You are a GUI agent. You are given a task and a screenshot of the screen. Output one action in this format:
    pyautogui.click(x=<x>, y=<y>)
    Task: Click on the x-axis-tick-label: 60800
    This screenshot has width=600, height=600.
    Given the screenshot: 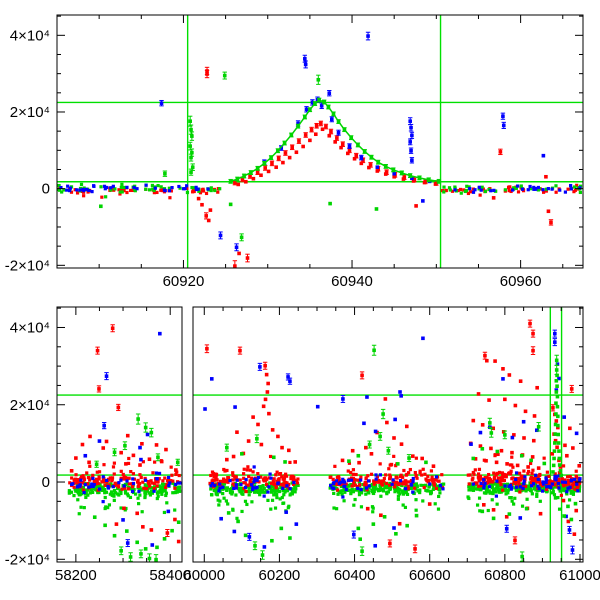 What is the action you would take?
    pyautogui.click(x=505, y=575)
    